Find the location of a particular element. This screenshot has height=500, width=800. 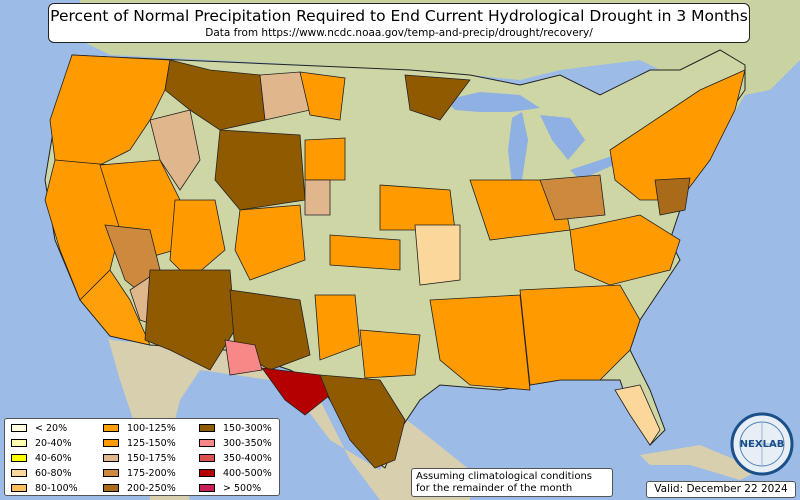

note-line-1: Assuming climatological conditions is located at coordinates (504, 476).